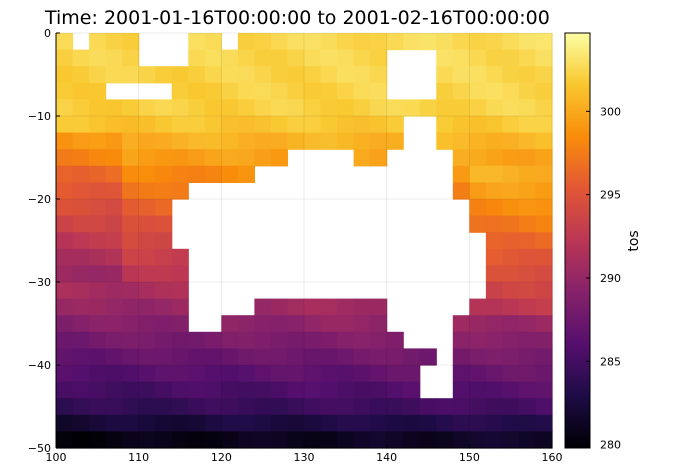 Image resolution: width=692 pixels, height=471 pixels. I want to click on y-tick-label: −20, so click(39, 199).